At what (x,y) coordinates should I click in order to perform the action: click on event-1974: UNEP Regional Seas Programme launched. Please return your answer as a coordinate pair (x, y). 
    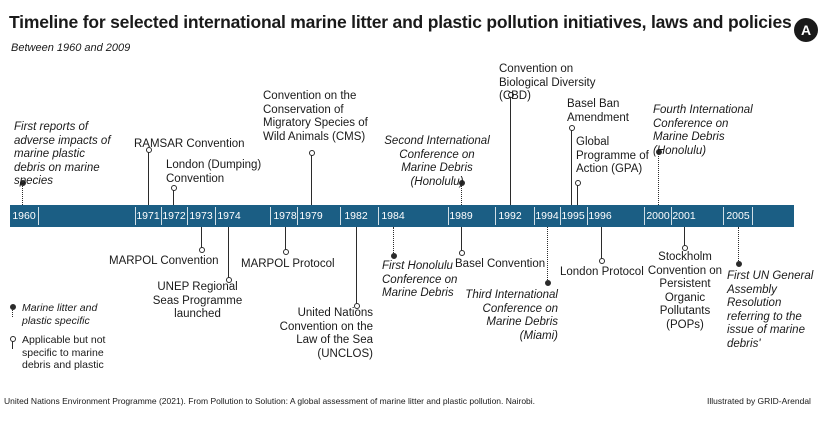
    Looking at the image, I should click on (197, 300).